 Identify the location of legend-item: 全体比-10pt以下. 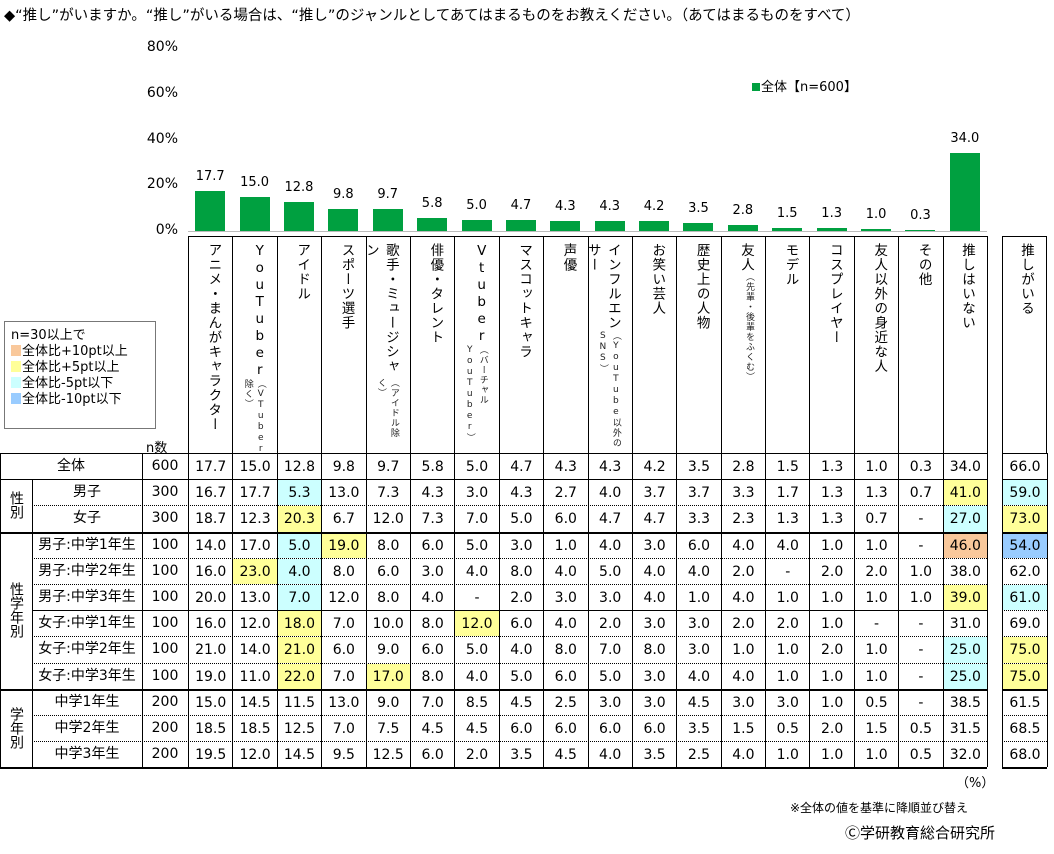
(80, 400).